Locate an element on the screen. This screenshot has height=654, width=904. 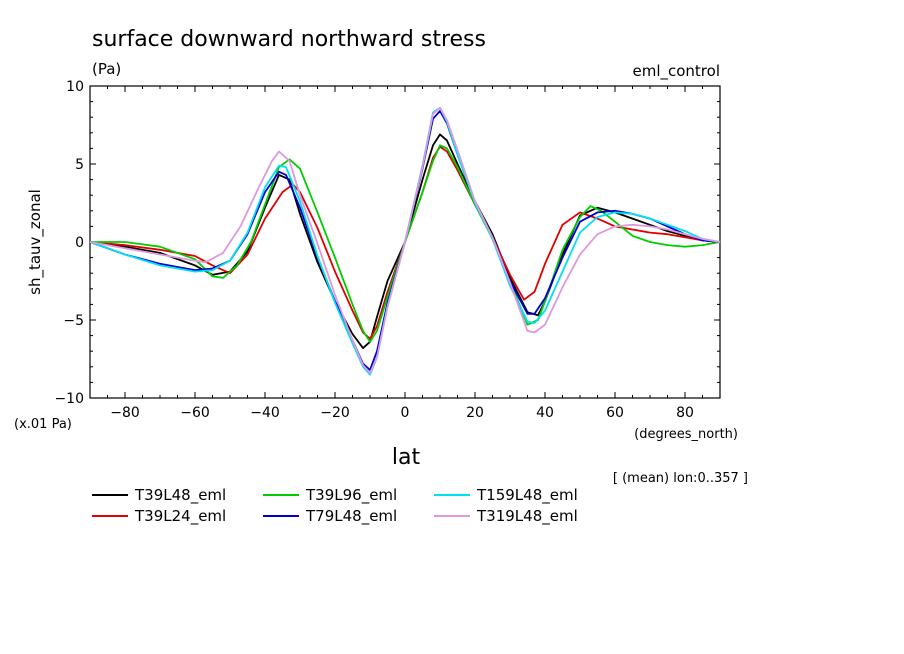
x-tick-label: 0 is located at coordinates (405, 413).